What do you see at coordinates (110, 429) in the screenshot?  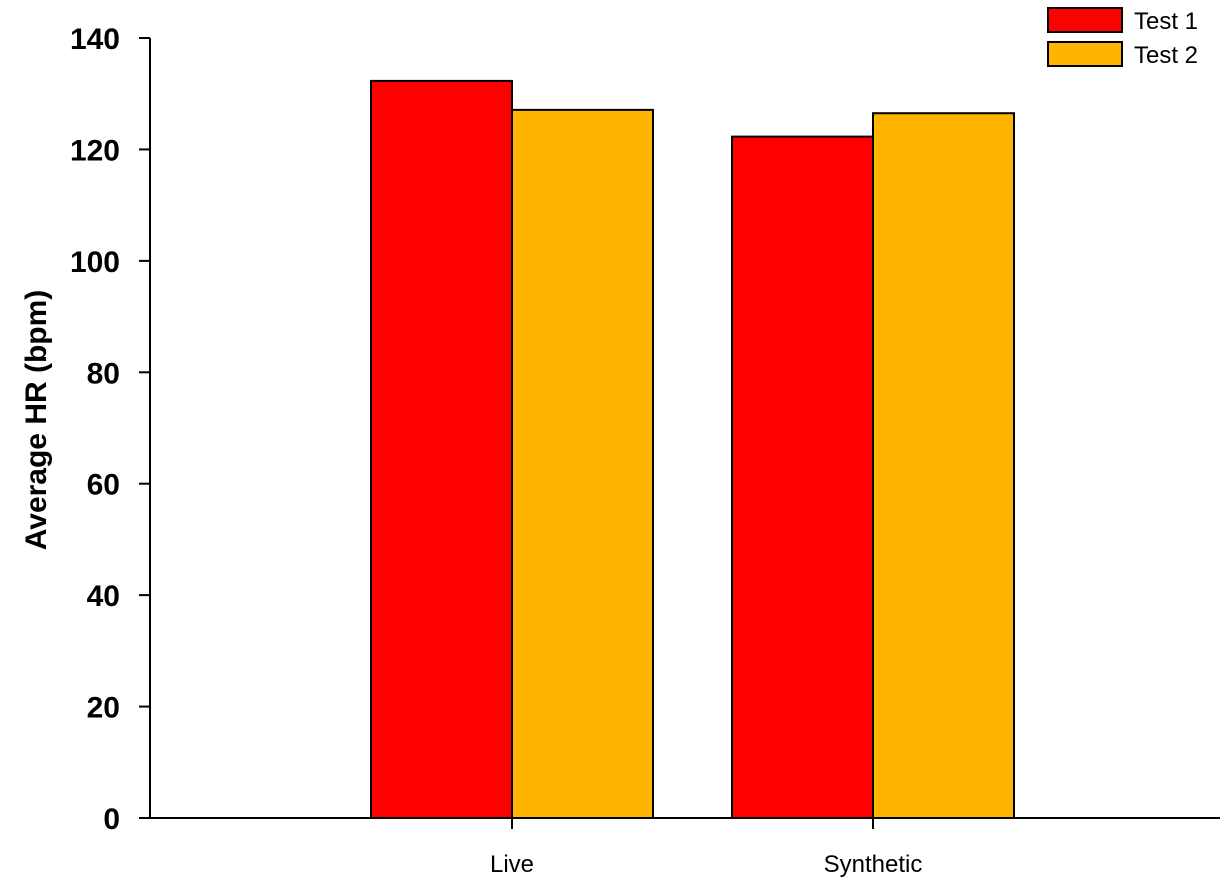 I see `y-ticks-group: 0 20 40 60 80 100 120 140` at bounding box center [110, 429].